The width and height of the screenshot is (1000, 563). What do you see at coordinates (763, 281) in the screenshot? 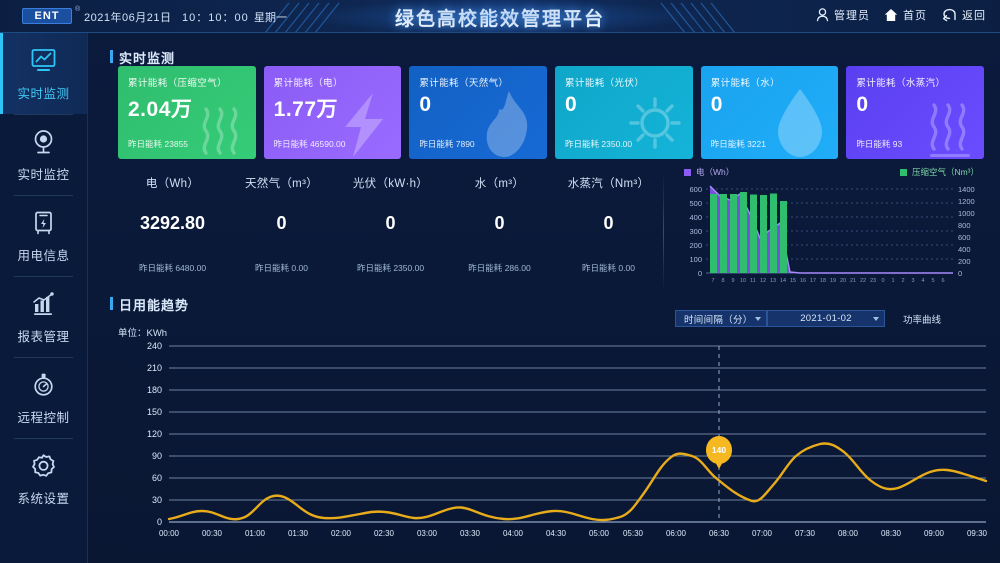
I see `svg-text: 12` at bounding box center [763, 281].